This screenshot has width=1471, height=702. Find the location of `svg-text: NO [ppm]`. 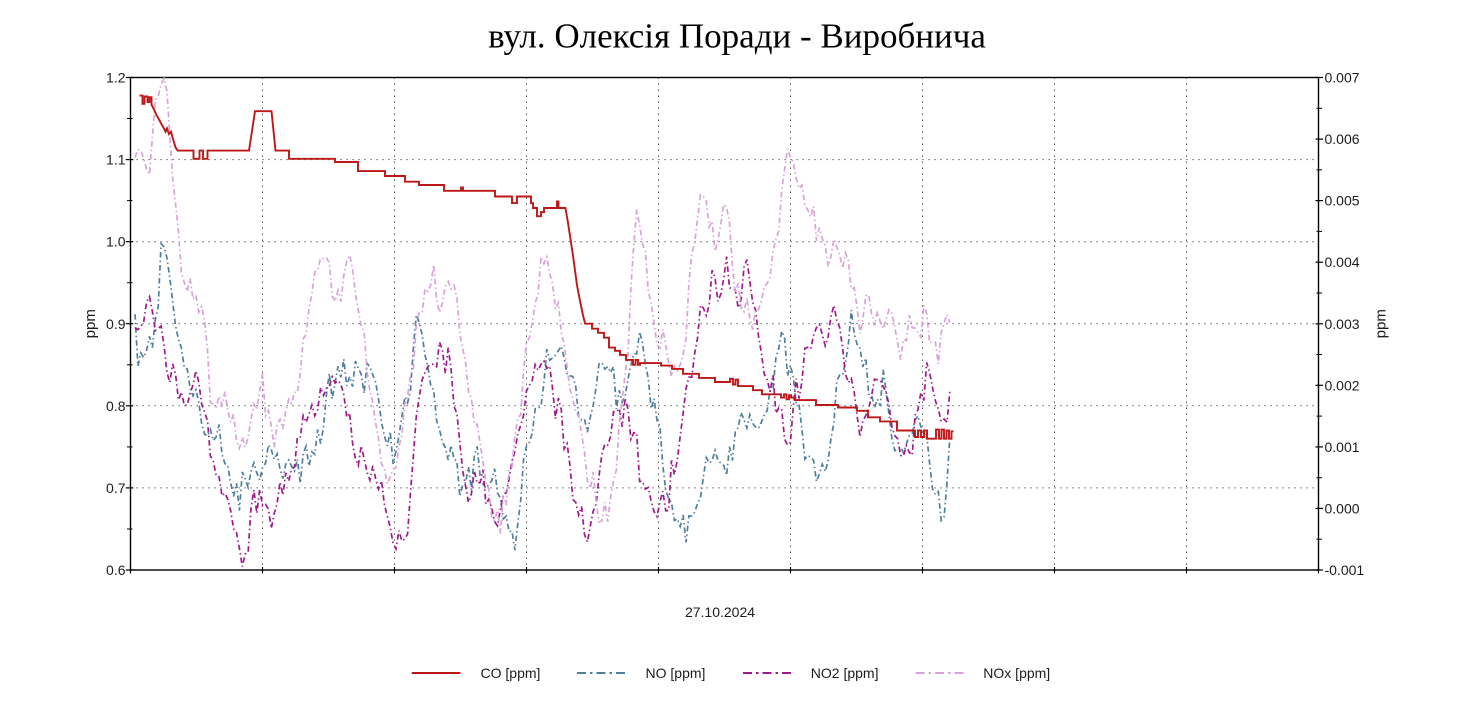

svg-text: NO [ppm] is located at coordinates (676, 673).